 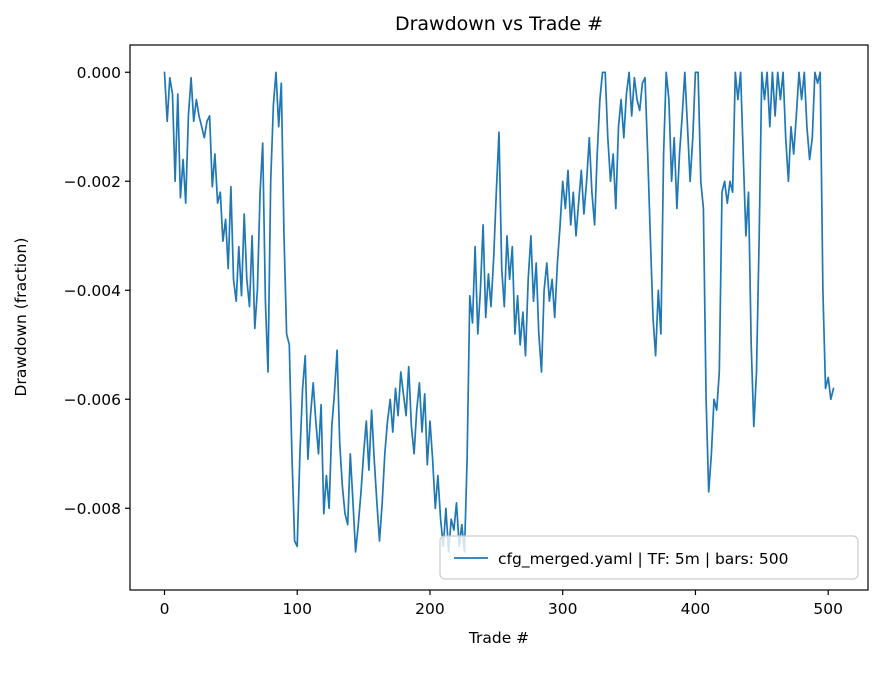 I want to click on y-tick-label: −0.004, so click(x=92, y=291).